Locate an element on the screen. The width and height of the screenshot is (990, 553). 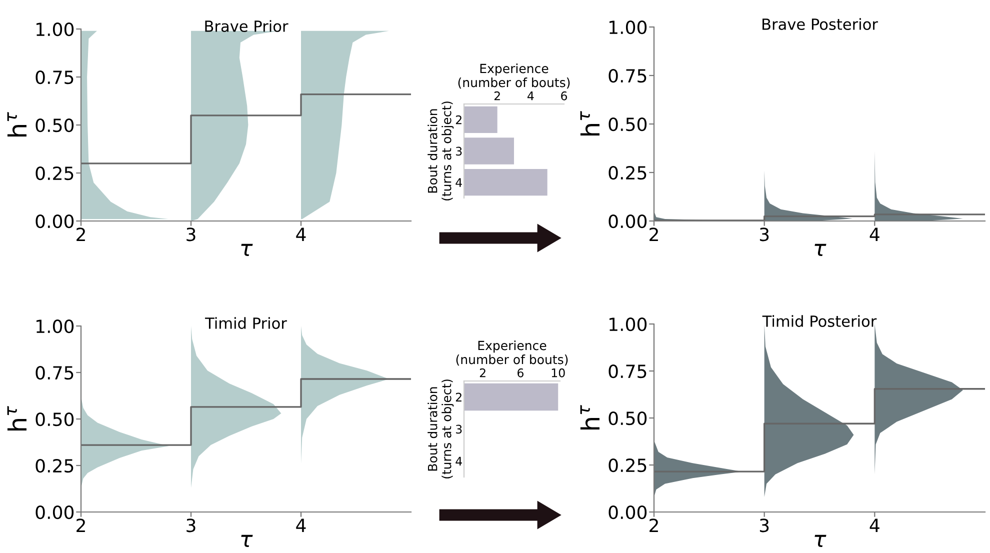
chart-title: Brave Prior is located at coordinates (246, 26).